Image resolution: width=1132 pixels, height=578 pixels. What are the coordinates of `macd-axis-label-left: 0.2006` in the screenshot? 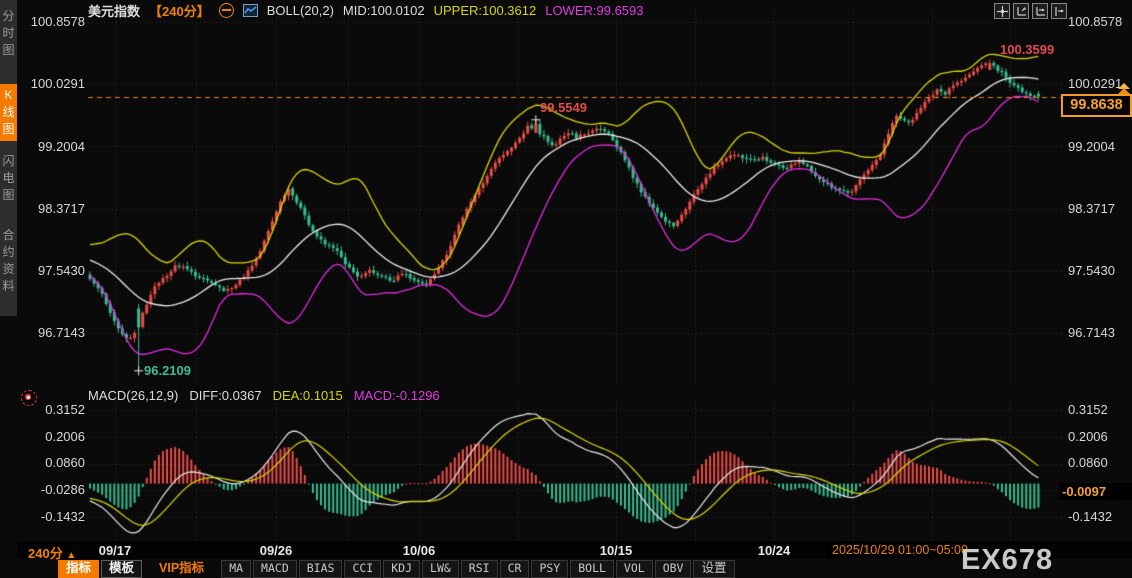 It's located at (65, 436).